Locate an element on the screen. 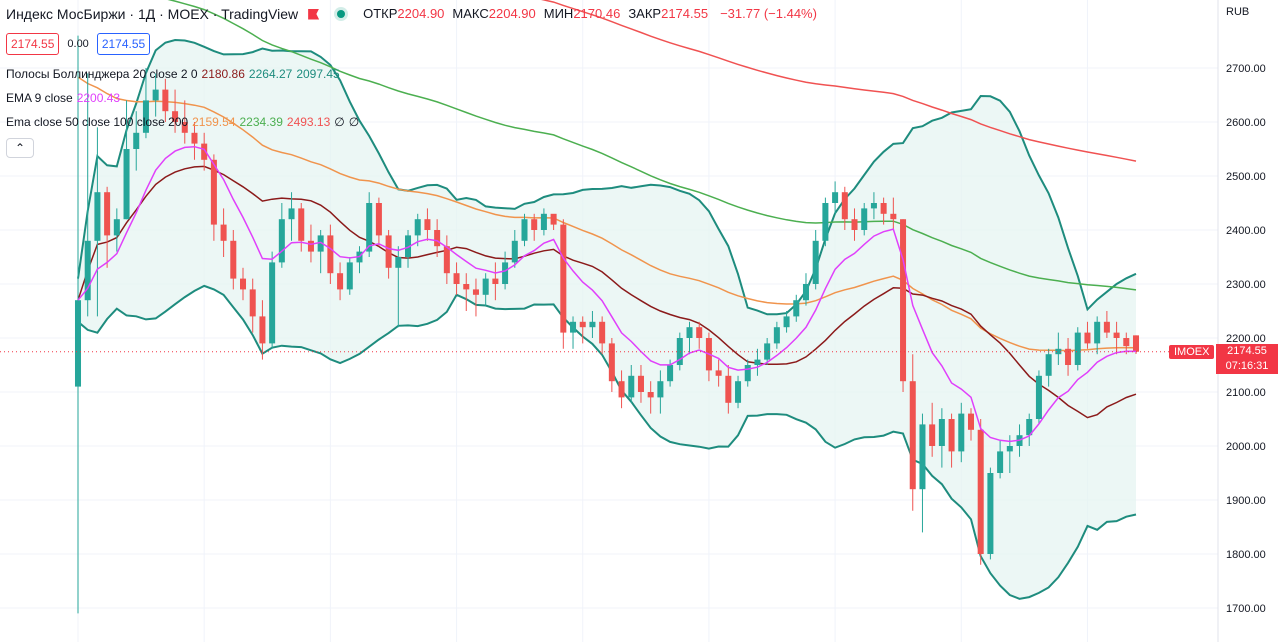 This screenshot has height=642, width=1280. ema-multi-label: Ema close 50 close 100 close 200 is located at coordinates (97, 122).